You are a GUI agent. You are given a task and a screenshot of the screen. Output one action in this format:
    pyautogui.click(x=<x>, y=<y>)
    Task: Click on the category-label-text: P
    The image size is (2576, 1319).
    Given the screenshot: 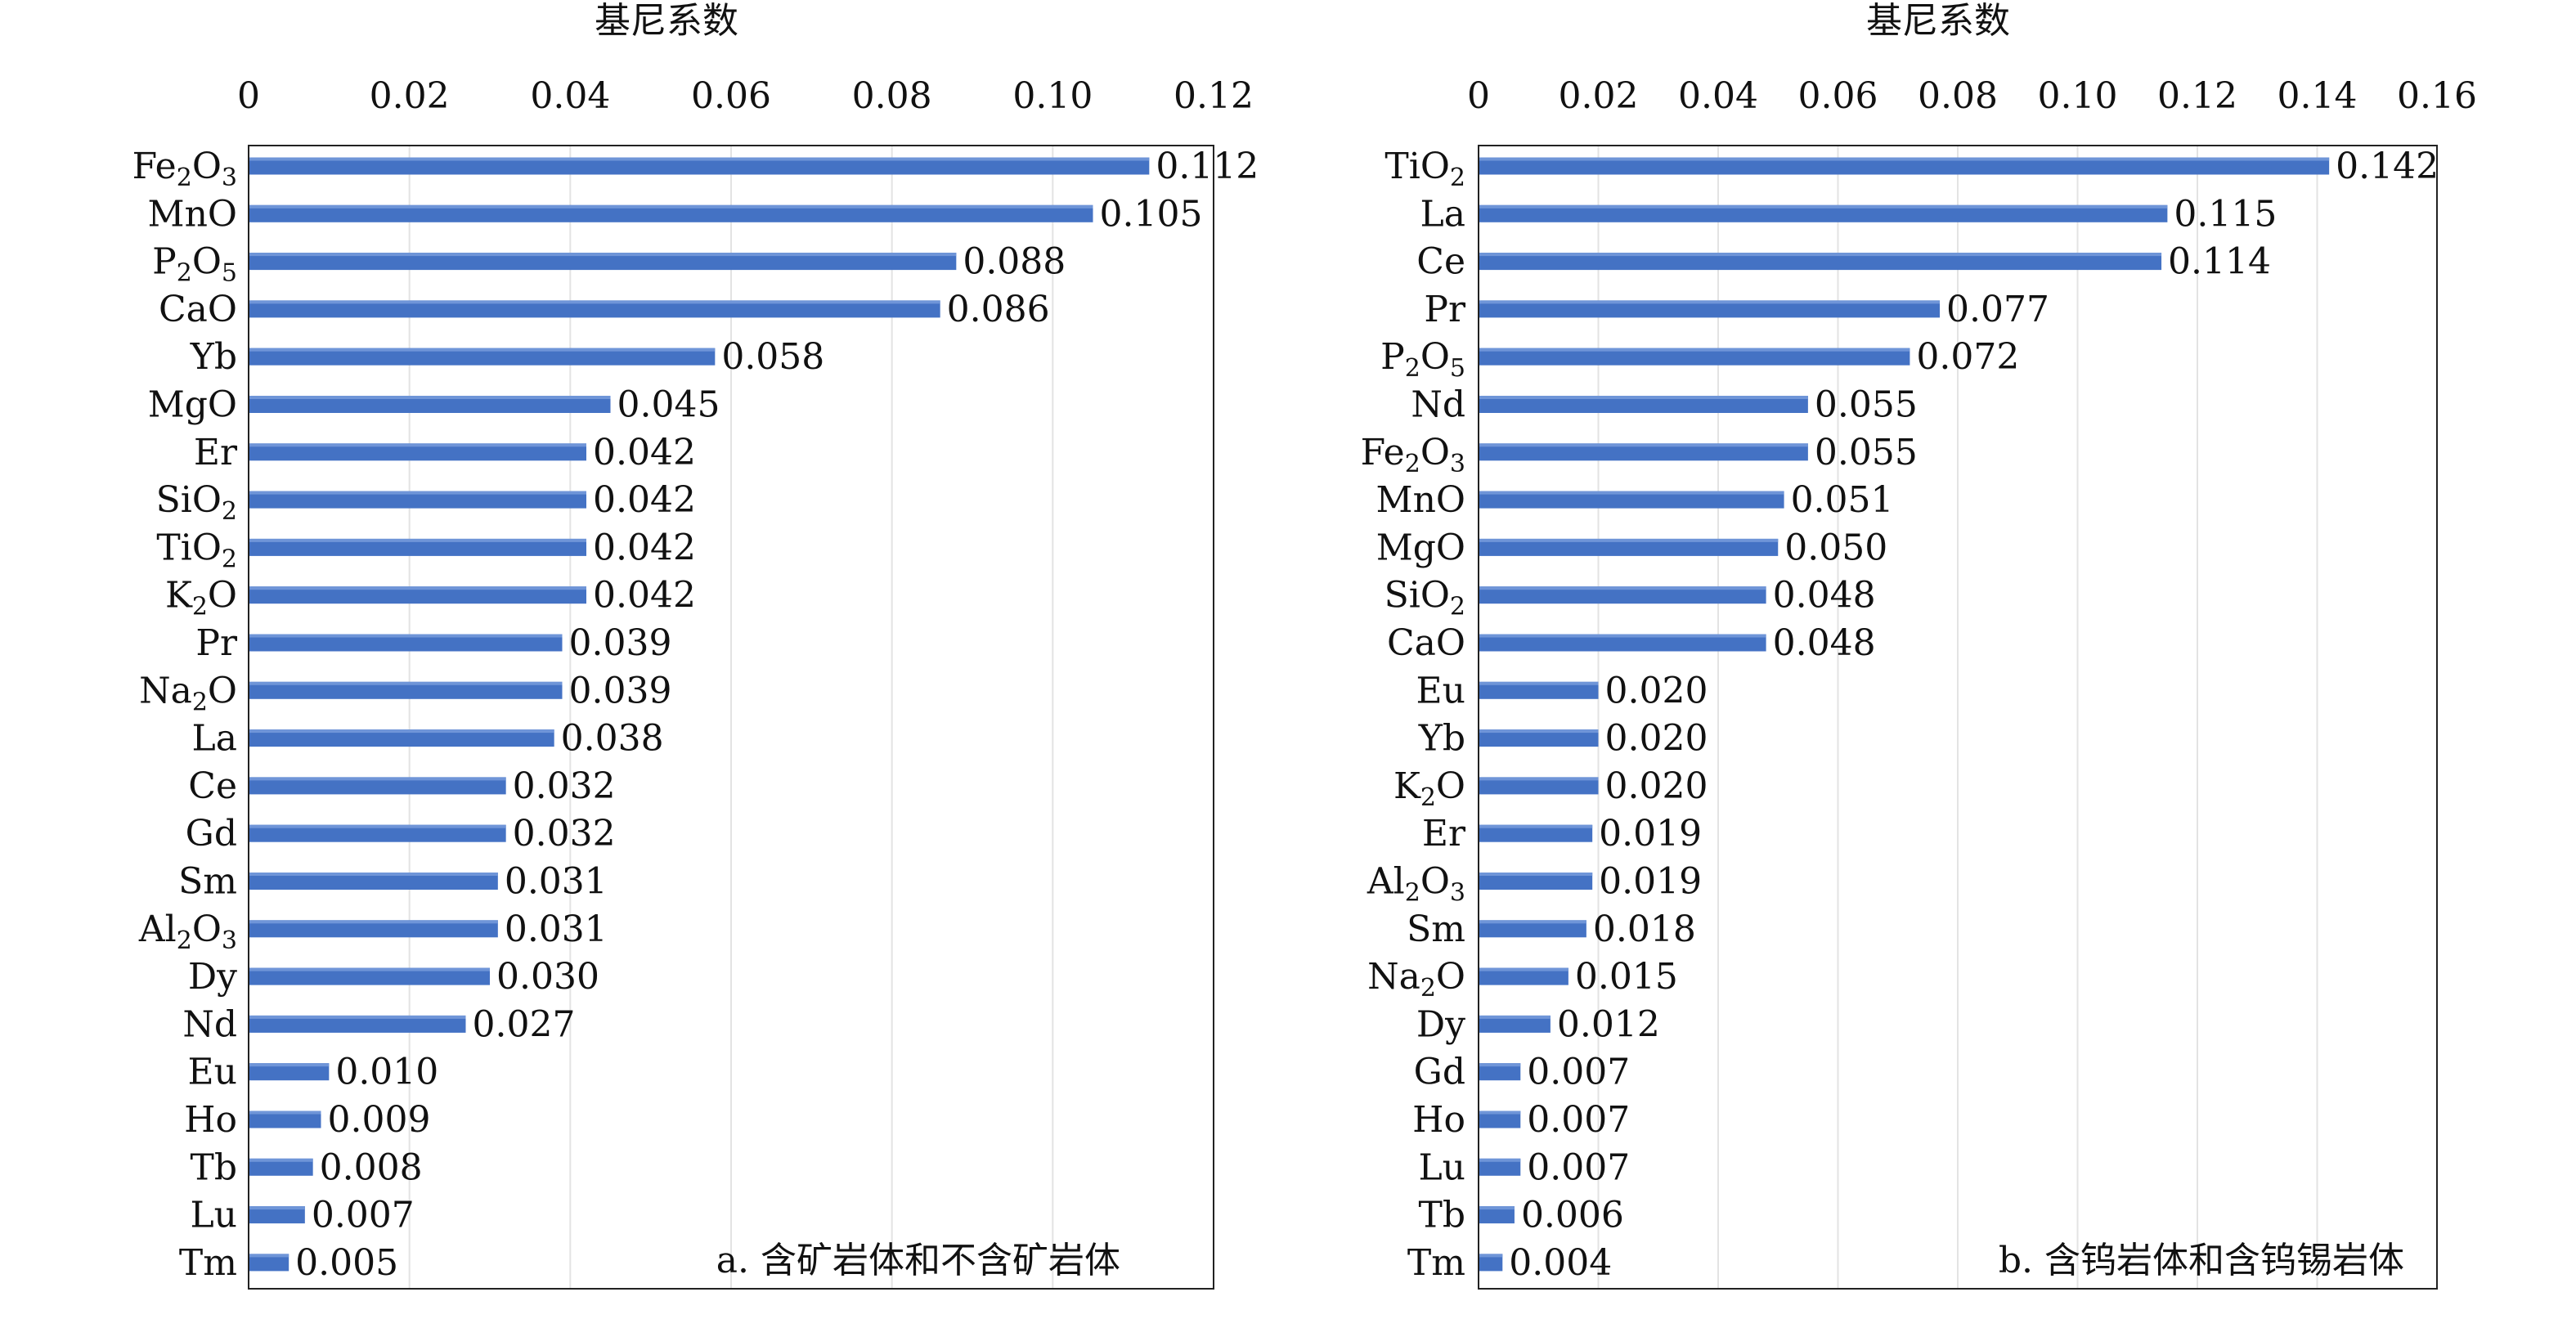 What is the action you would take?
    pyautogui.click(x=1392, y=357)
    